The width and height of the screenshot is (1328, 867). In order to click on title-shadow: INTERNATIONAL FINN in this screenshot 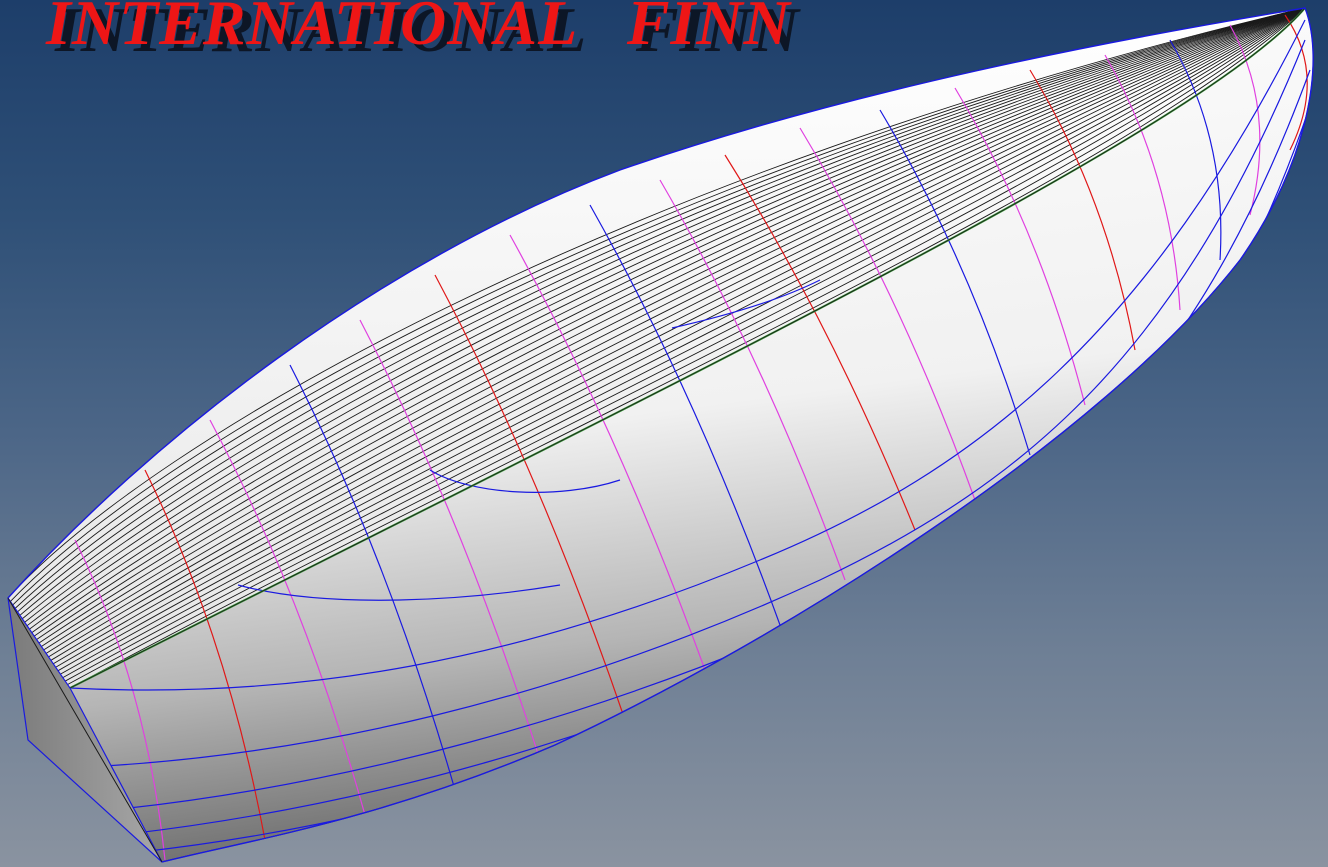, I will do `click(427, 32)`.